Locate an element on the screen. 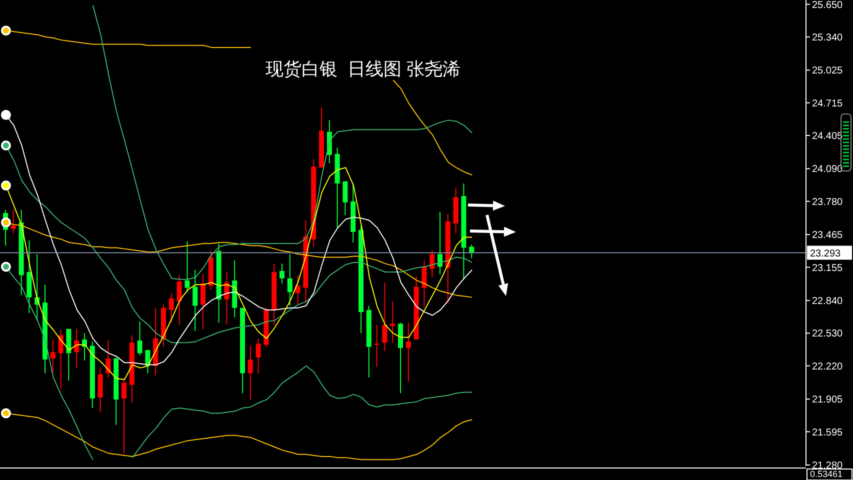 This screenshot has width=853, height=480. ref-line-label: 23.293 is located at coordinates (826, 254).